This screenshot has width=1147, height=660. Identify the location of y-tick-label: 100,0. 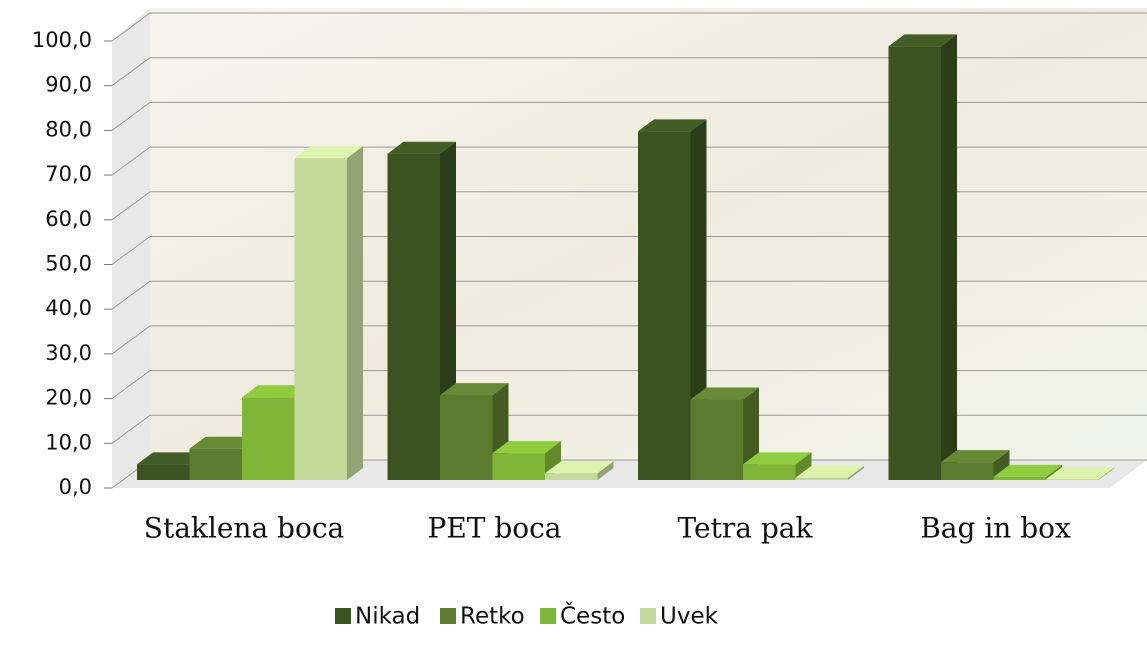
(62, 40).